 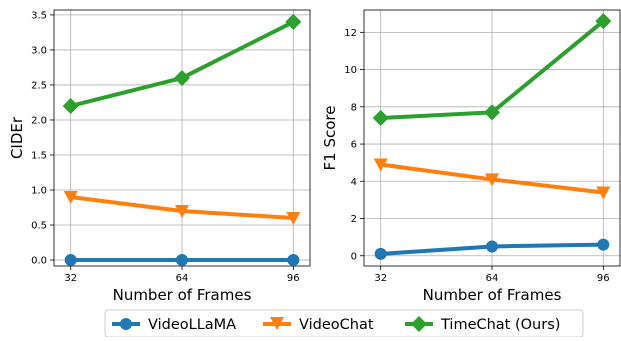 What do you see at coordinates (419, 324) in the screenshot?
I see `legend-marker-timechat` at bounding box center [419, 324].